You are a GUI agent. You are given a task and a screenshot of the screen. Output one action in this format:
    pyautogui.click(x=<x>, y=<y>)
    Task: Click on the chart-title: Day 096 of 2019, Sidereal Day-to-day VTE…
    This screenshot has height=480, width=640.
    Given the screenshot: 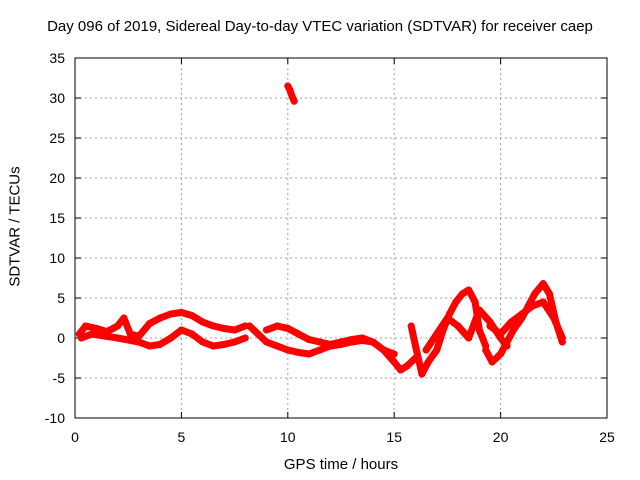 What is the action you would take?
    pyautogui.click(x=320, y=26)
    